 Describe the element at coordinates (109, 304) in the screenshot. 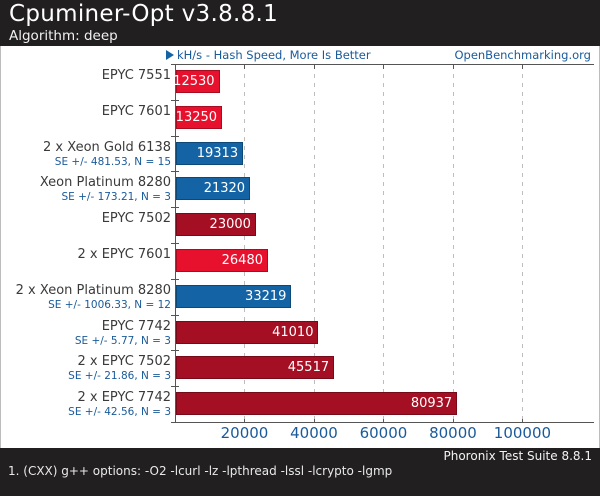

I see `row-standard-error: SE +/- 1006.33, N = 12` at that location.